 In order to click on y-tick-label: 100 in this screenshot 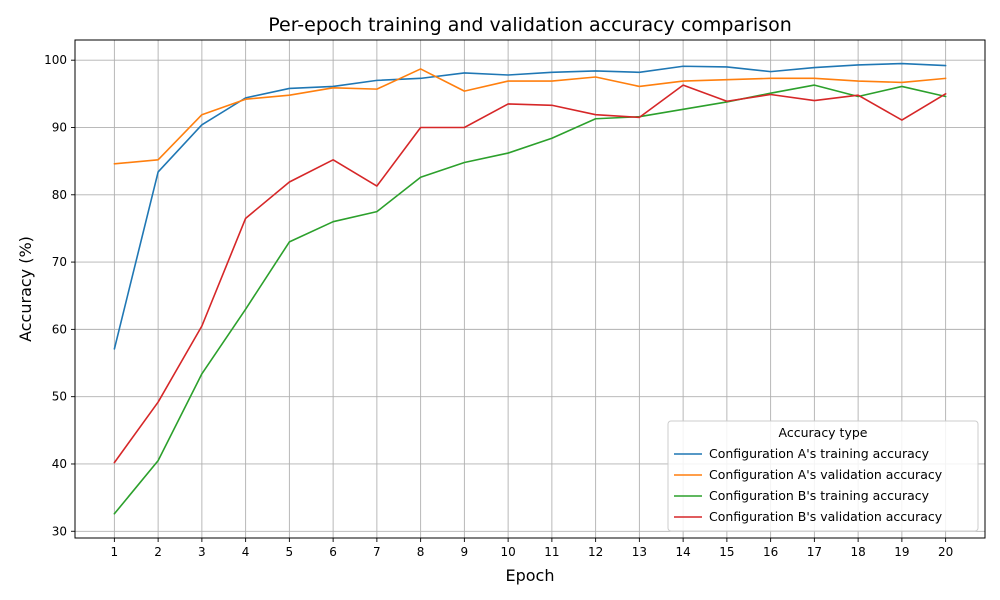, I will do `click(55, 60)`.